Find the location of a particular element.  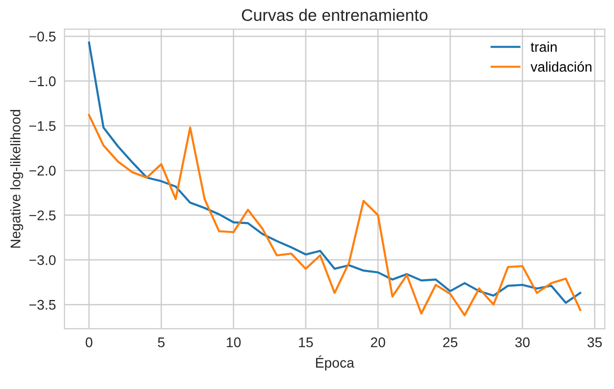

x-tick-label: 15 is located at coordinates (306, 343).